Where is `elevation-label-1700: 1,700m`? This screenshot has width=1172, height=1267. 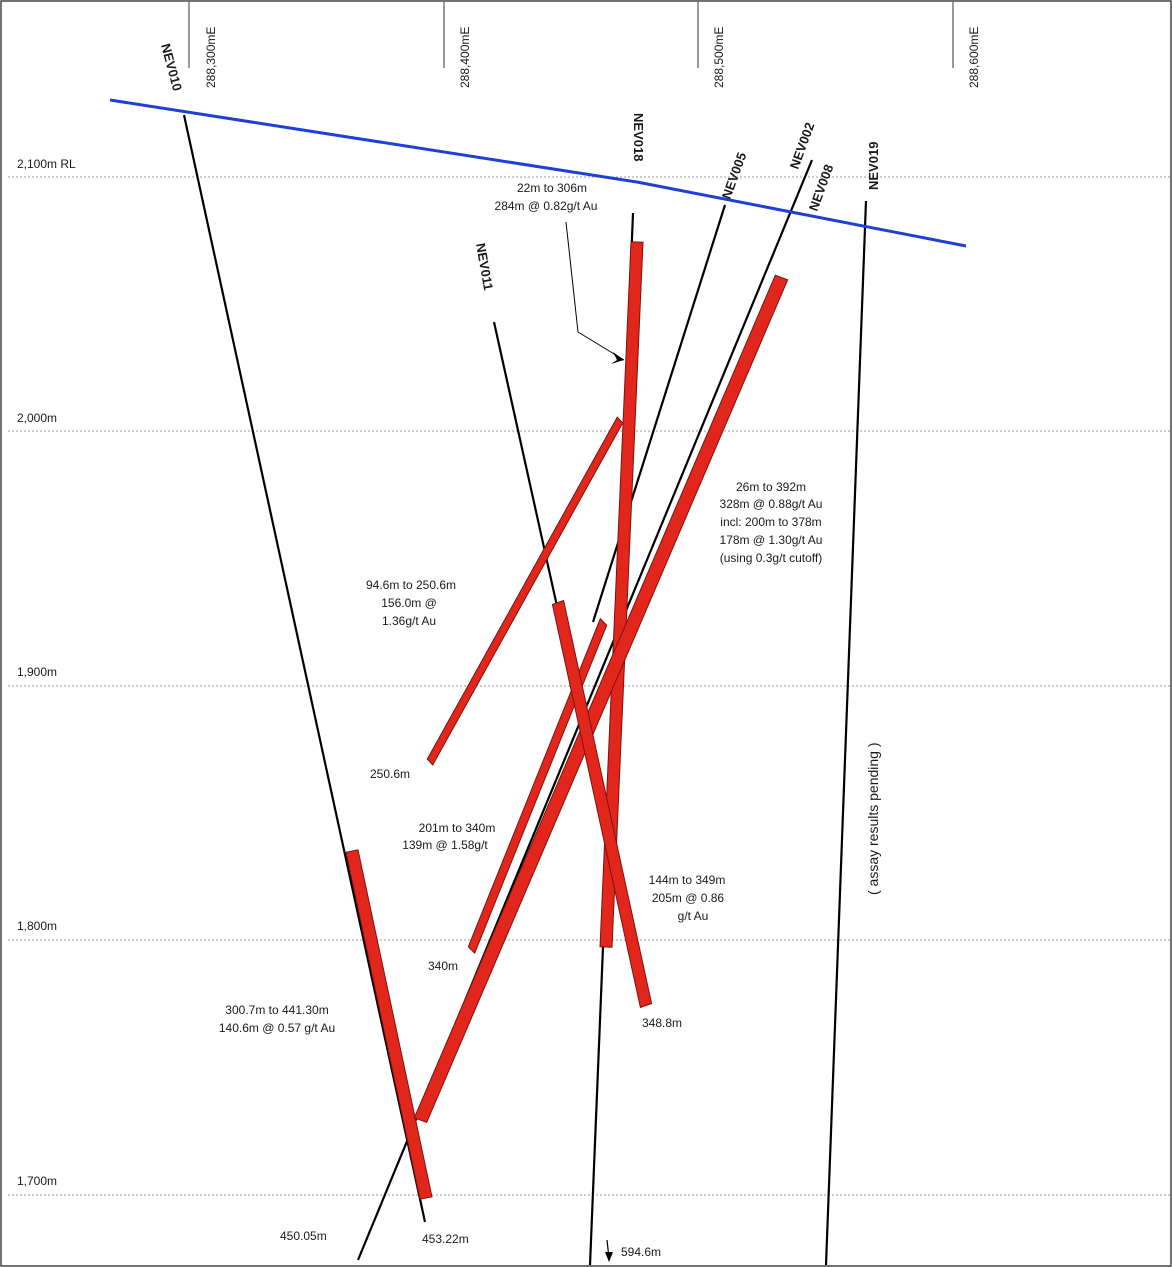 elevation-label-1700: 1,700m is located at coordinates (37, 1181).